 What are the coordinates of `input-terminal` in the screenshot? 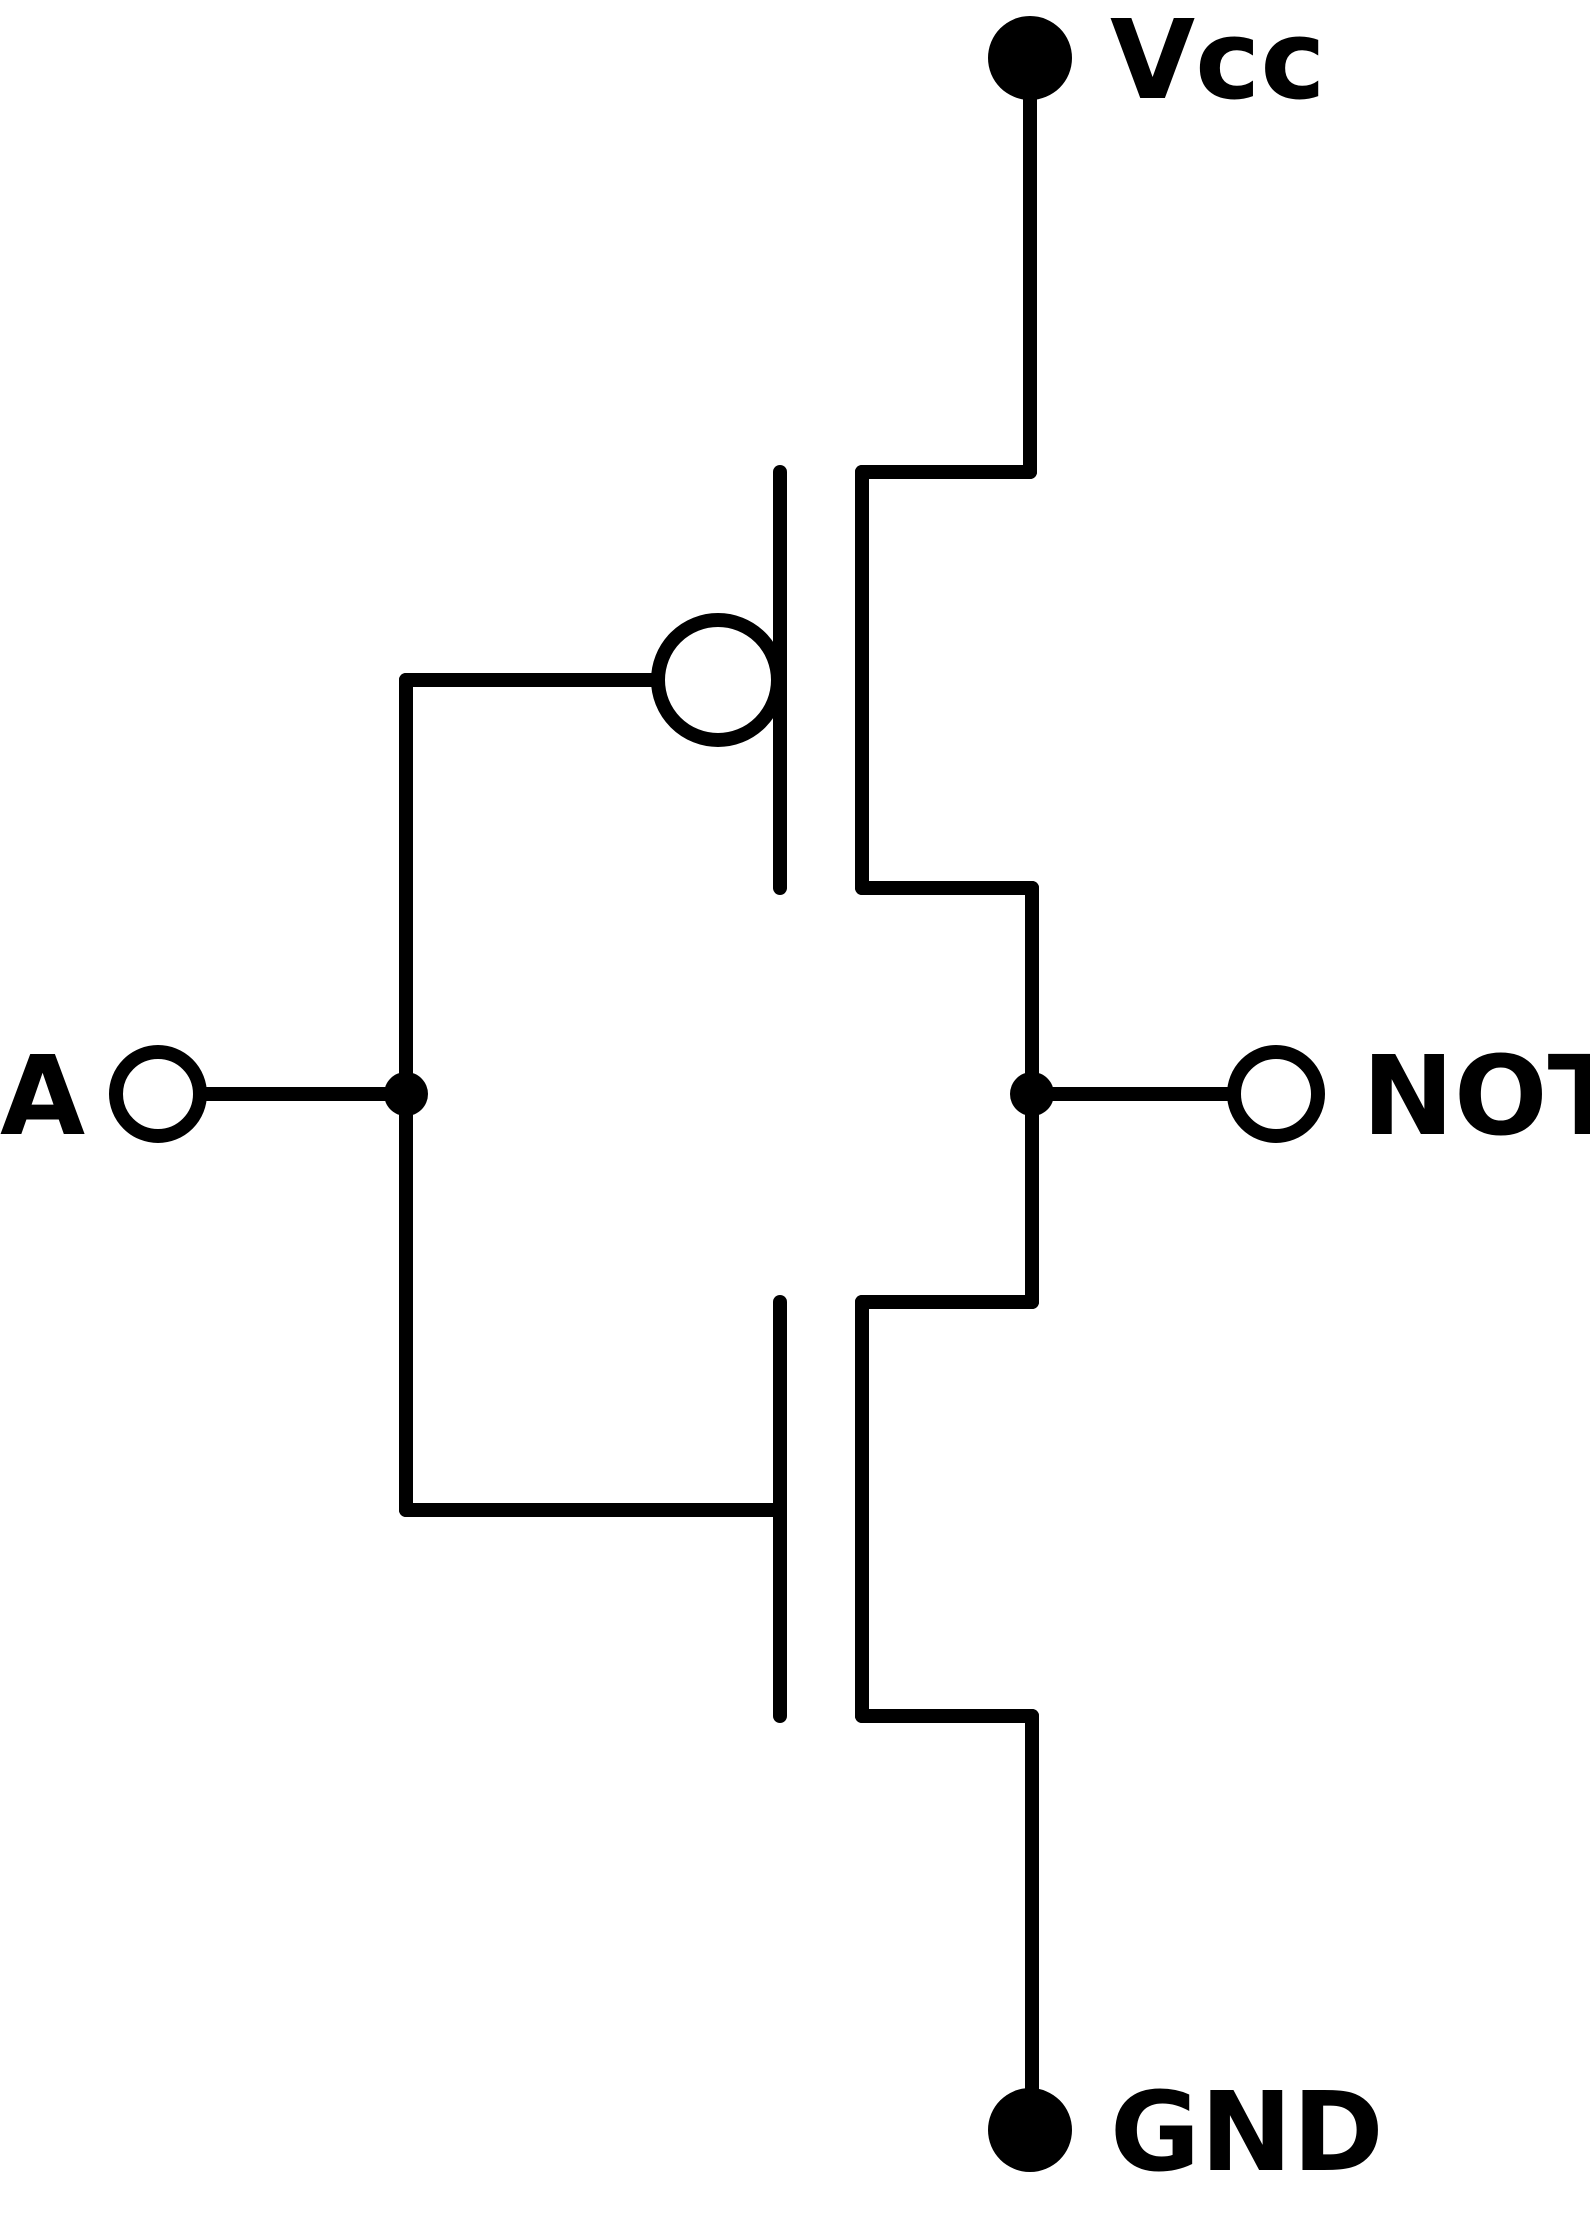 It's located at (158, 1094).